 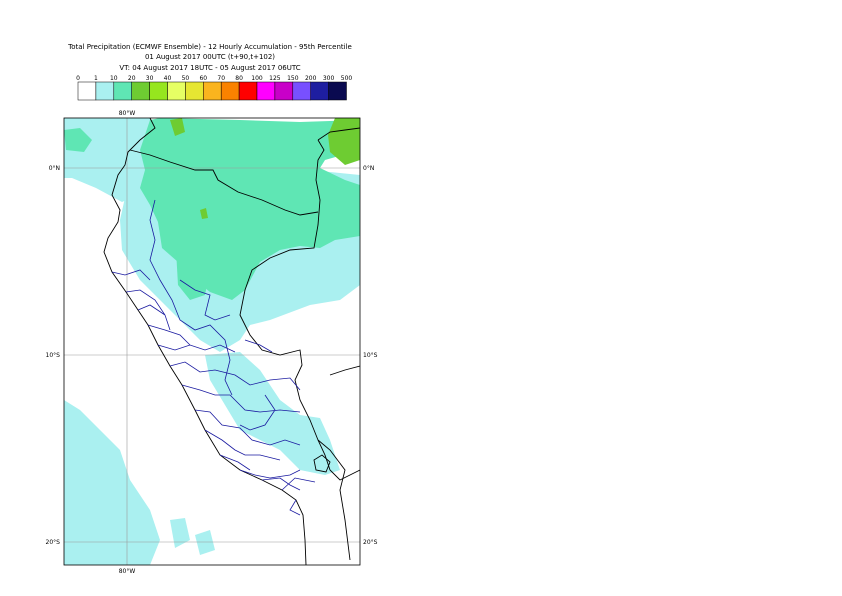 What do you see at coordinates (338, 134) in the screenshot?
I see `country-border-brazil-colombia` at bounding box center [338, 134].